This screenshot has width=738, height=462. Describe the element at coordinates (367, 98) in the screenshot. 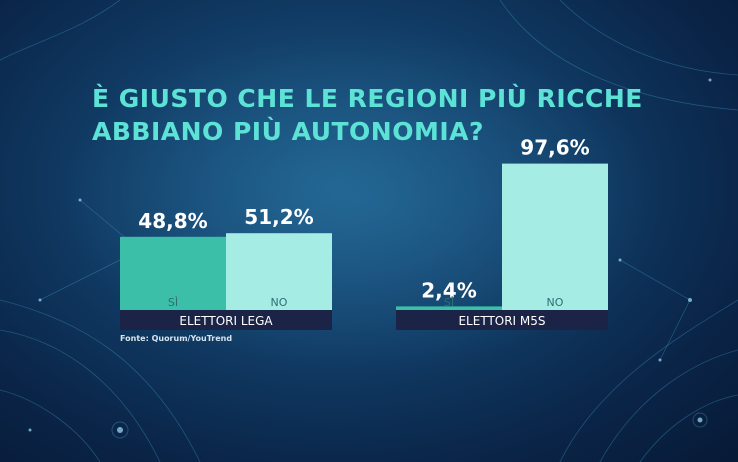

I see `chart-title-line-1: È GIUSTO CHE LE REGIONI PIÙ RICCHE` at that location.